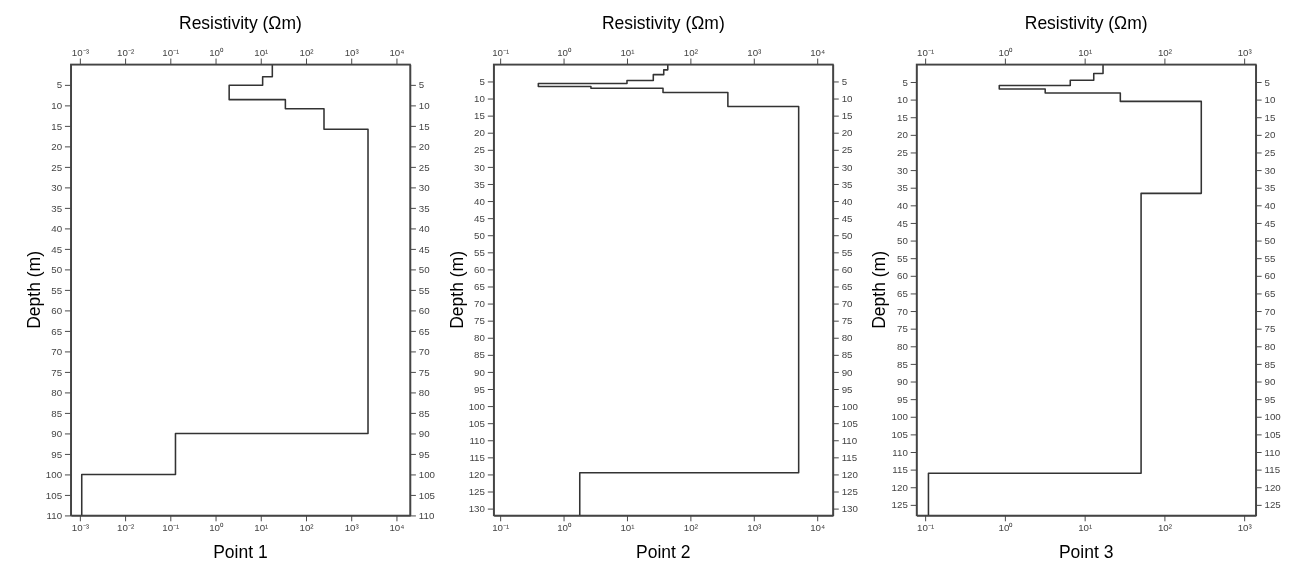 Image resolution: width=1313 pixels, height=574 pixels. What do you see at coordinates (424, 290) in the screenshot?
I see `y2-tick-label: 55` at bounding box center [424, 290].